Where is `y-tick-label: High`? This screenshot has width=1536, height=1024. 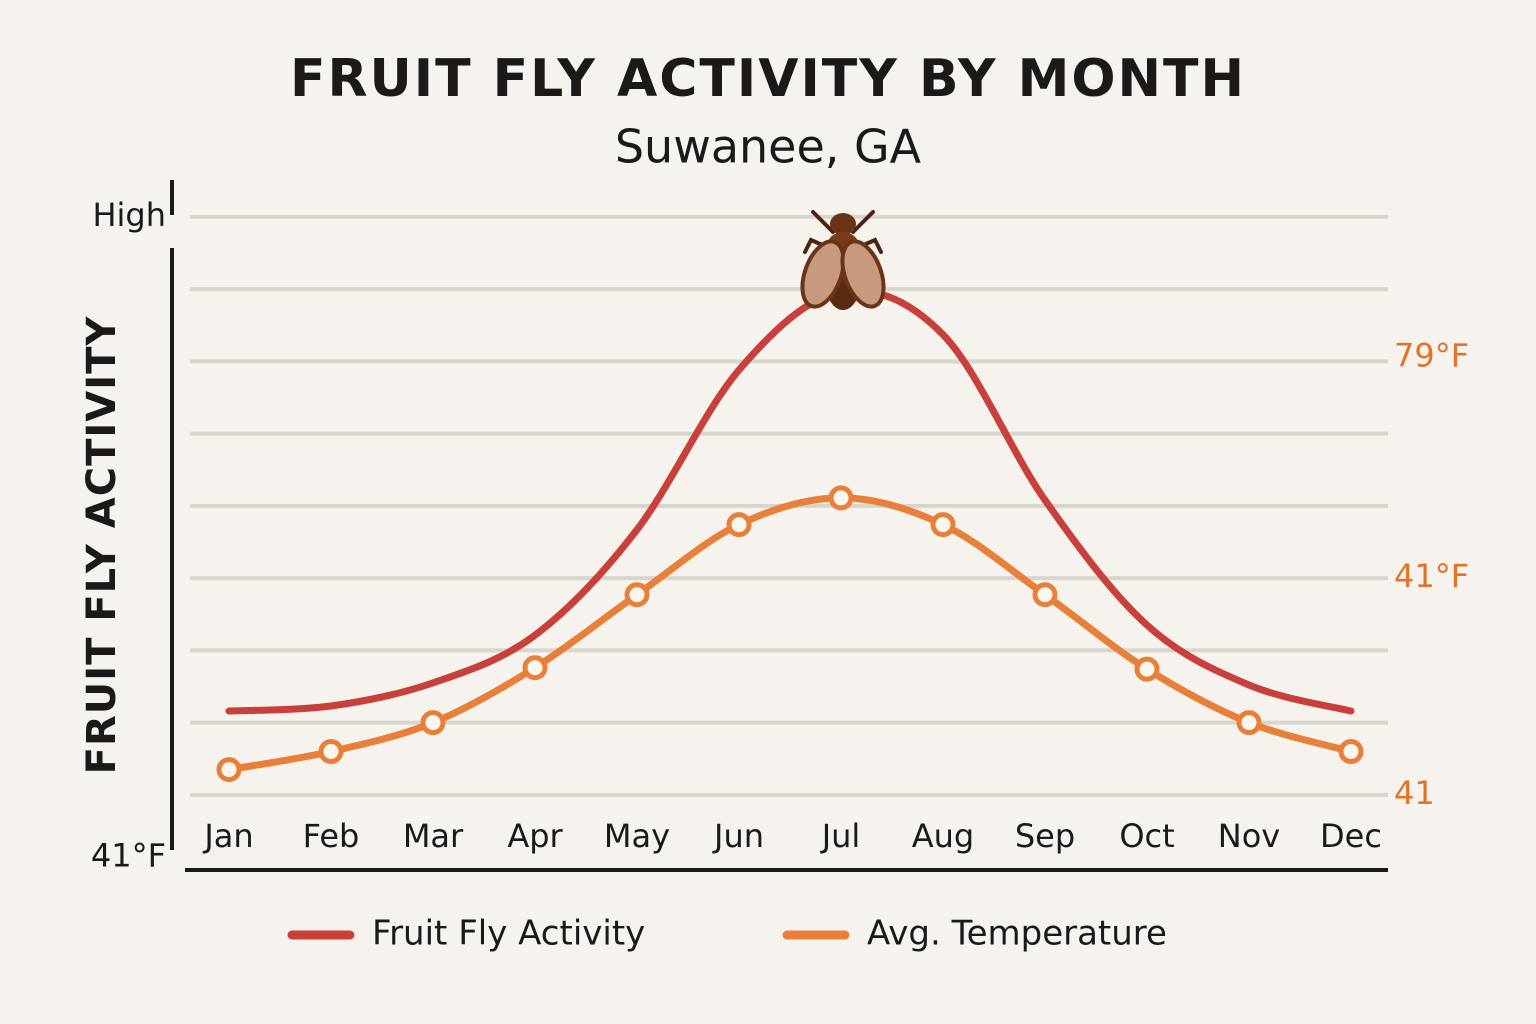
y-tick-label: High is located at coordinates (129, 215).